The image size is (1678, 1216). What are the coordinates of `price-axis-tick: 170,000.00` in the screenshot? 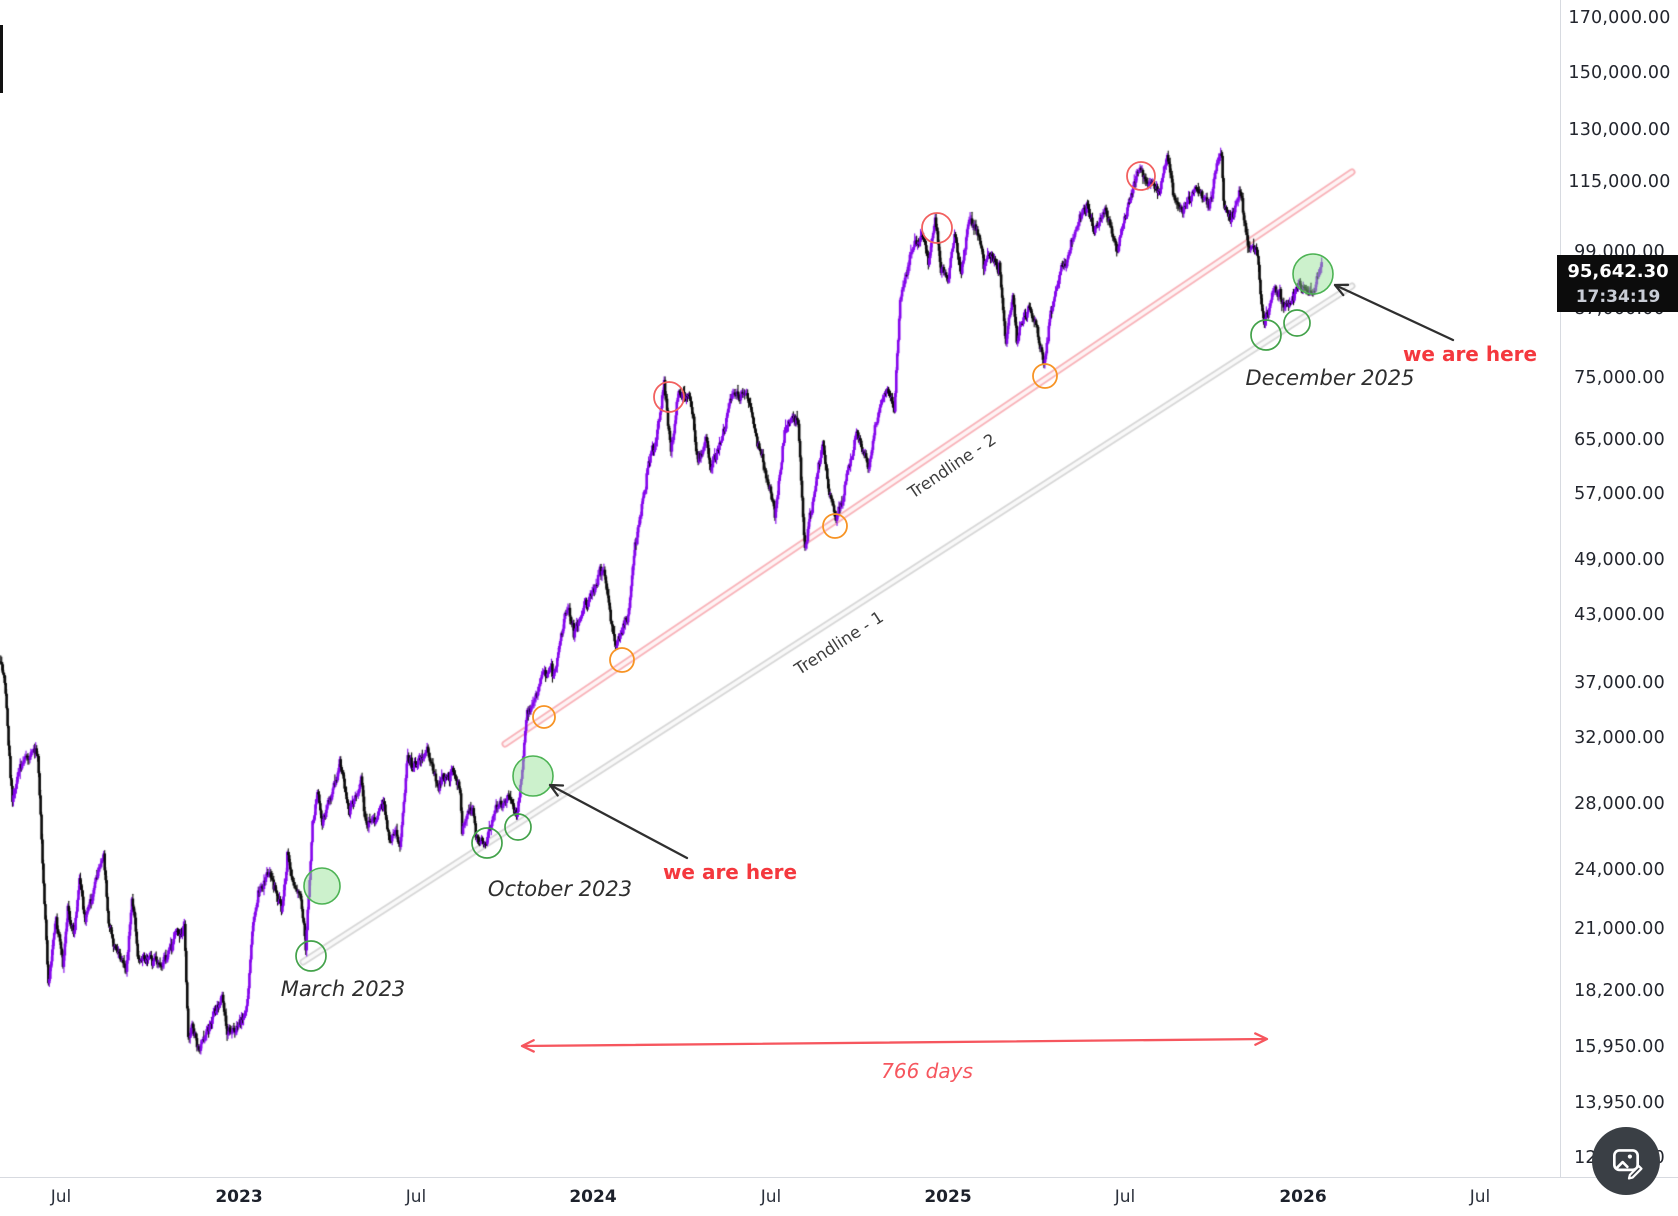 It's located at (1619, 18).